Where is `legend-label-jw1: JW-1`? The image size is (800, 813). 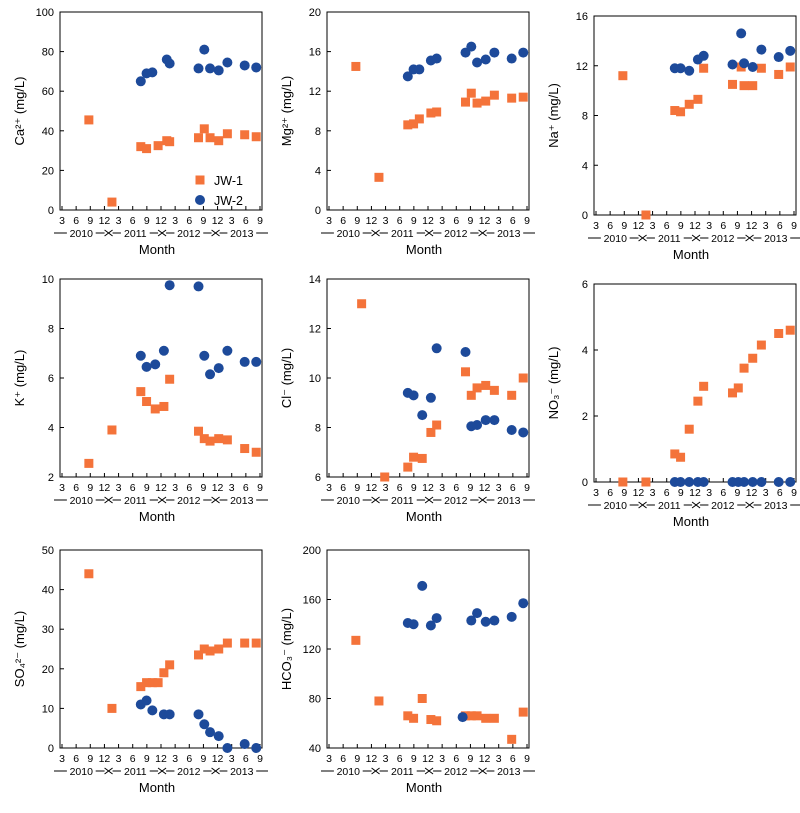
legend-label-jw1: JW-1 is located at coordinates (228, 181).